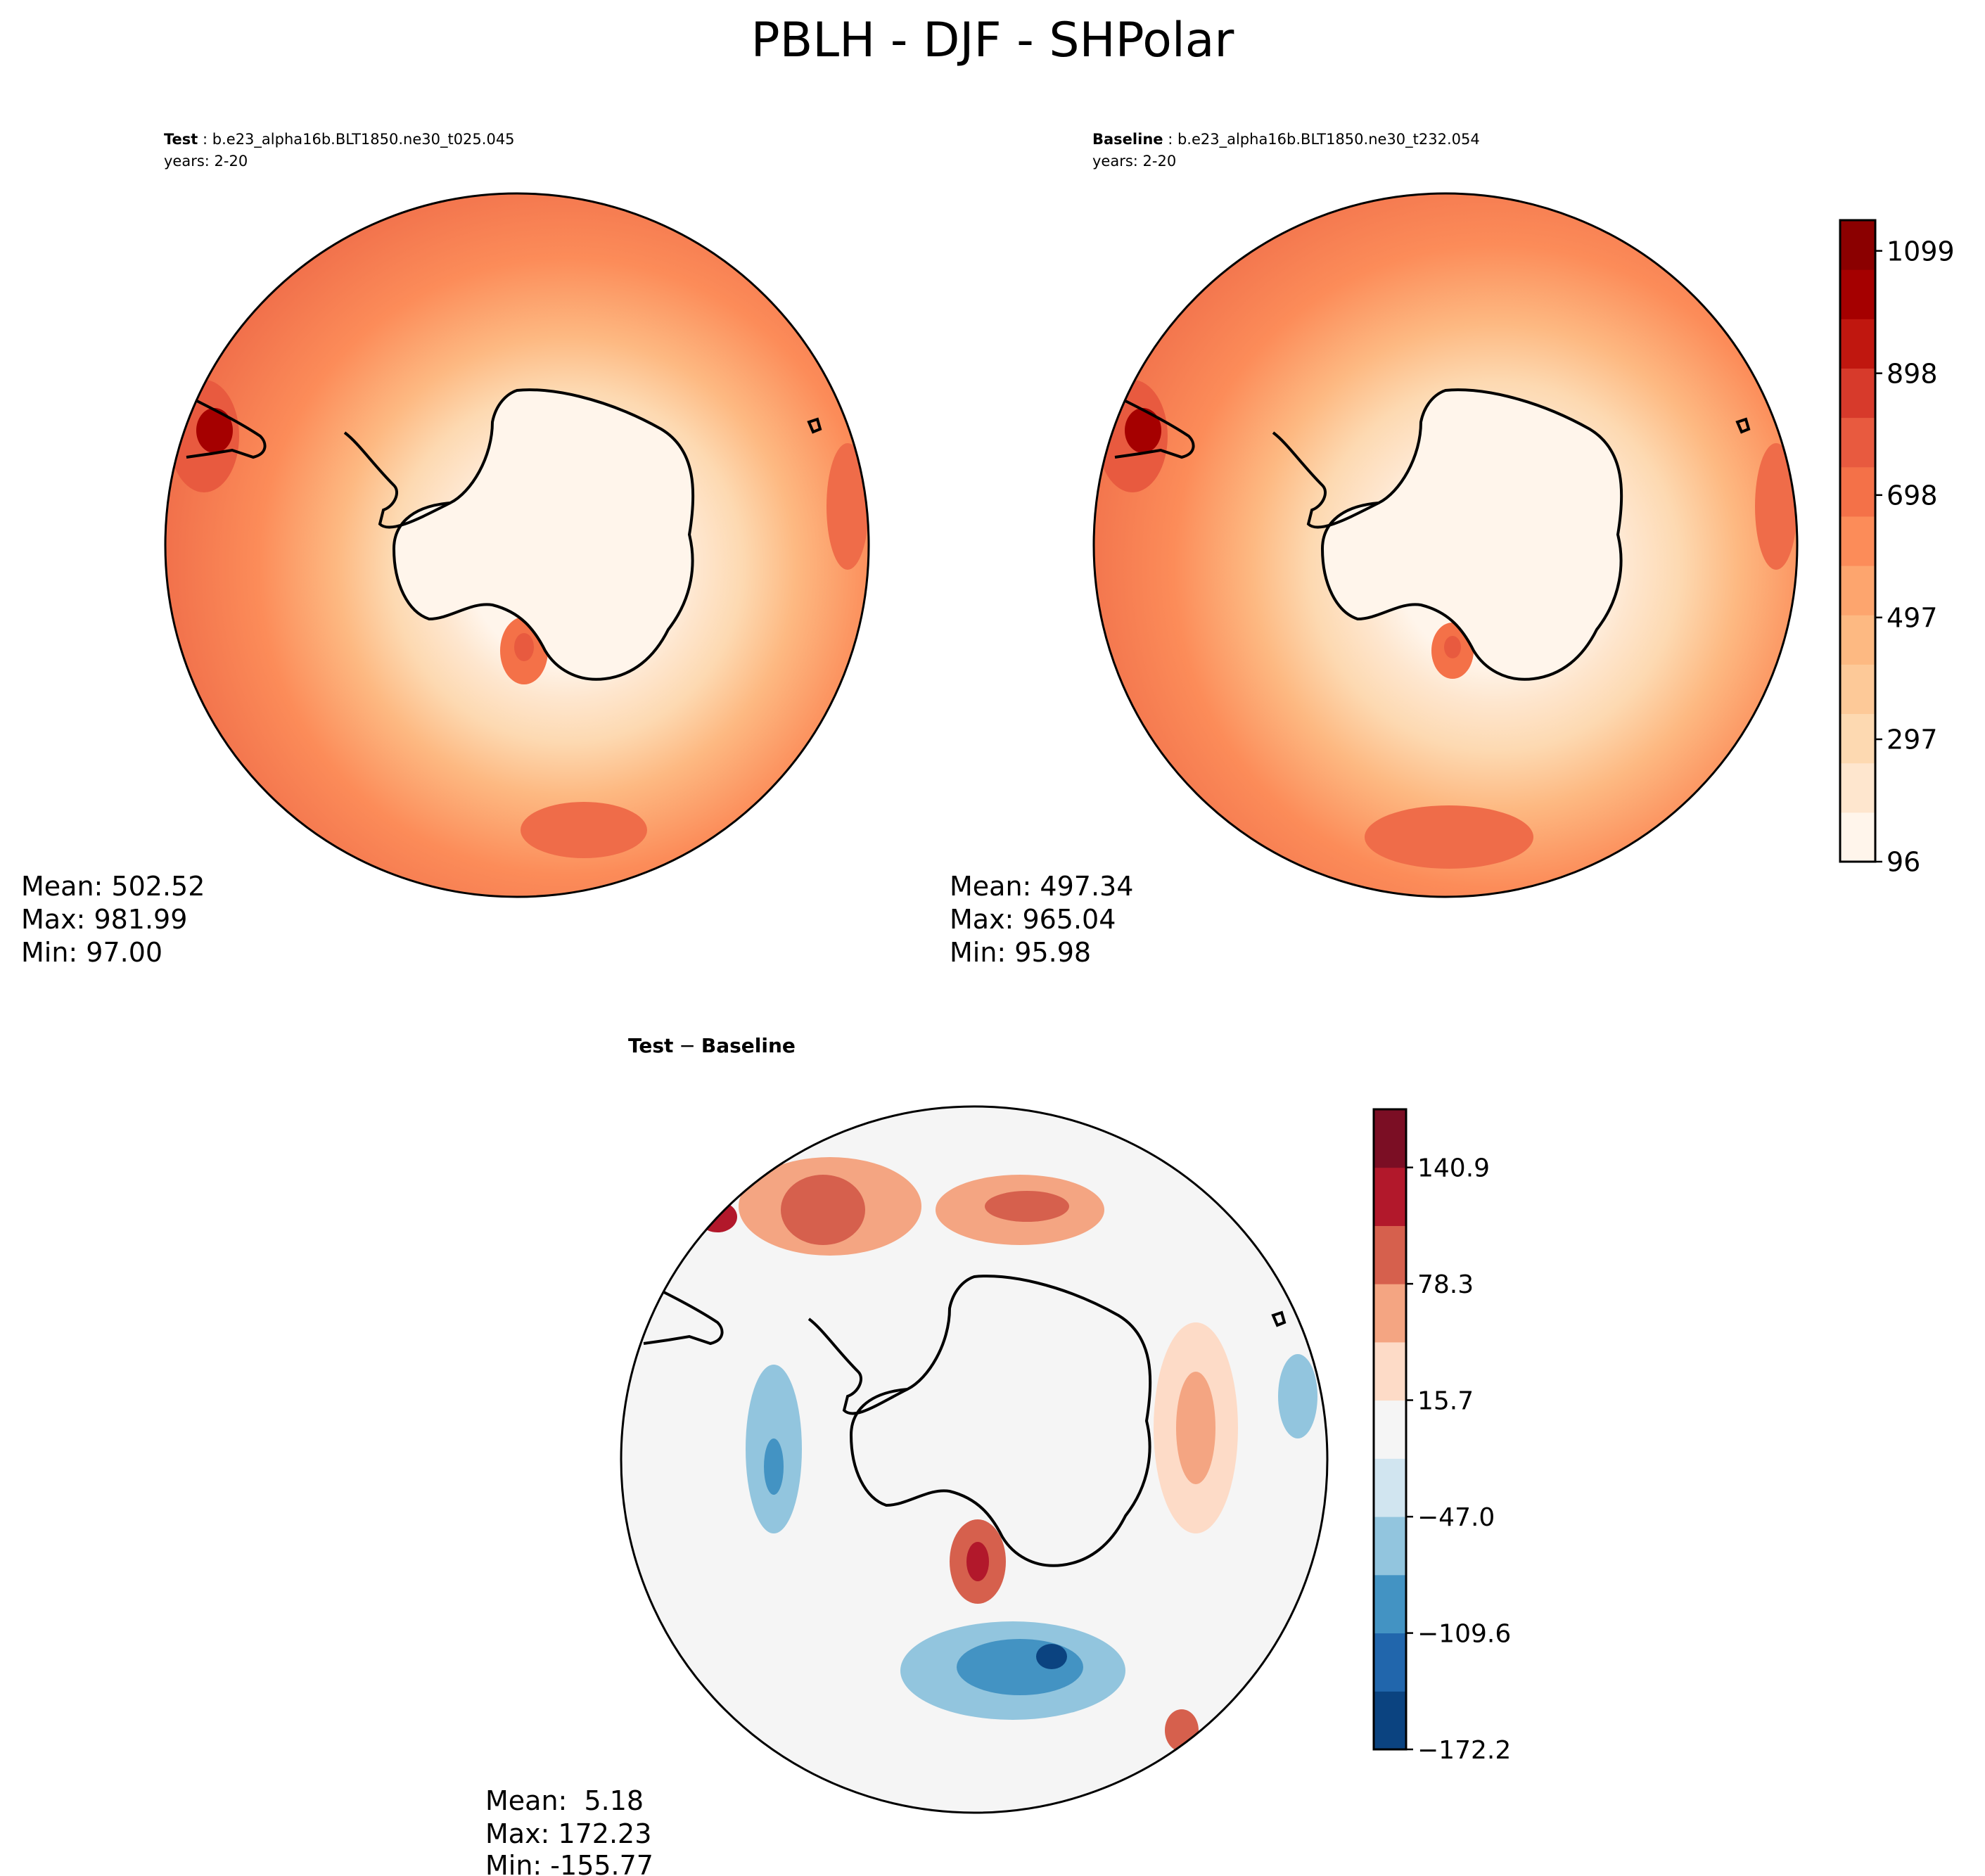 This screenshot has width=1985, height=1876. I want to click on diff-blob-south-neg-min, so click(1052, 1657).